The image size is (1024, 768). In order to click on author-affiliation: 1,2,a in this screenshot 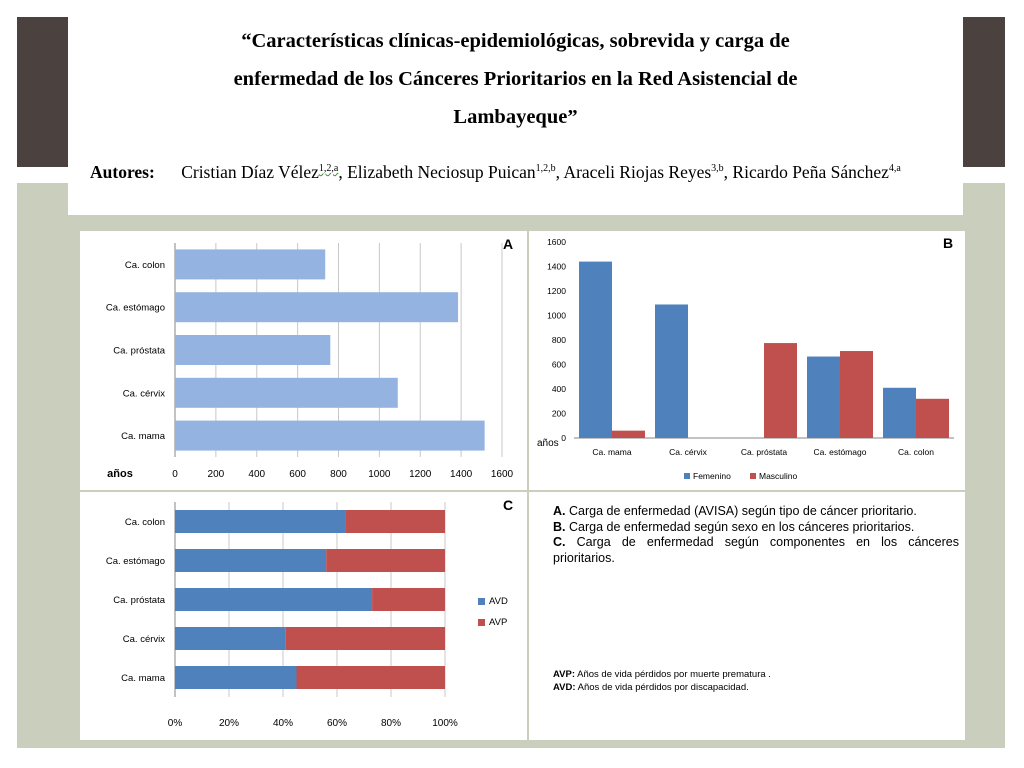, I will do `click(328, 169)`.